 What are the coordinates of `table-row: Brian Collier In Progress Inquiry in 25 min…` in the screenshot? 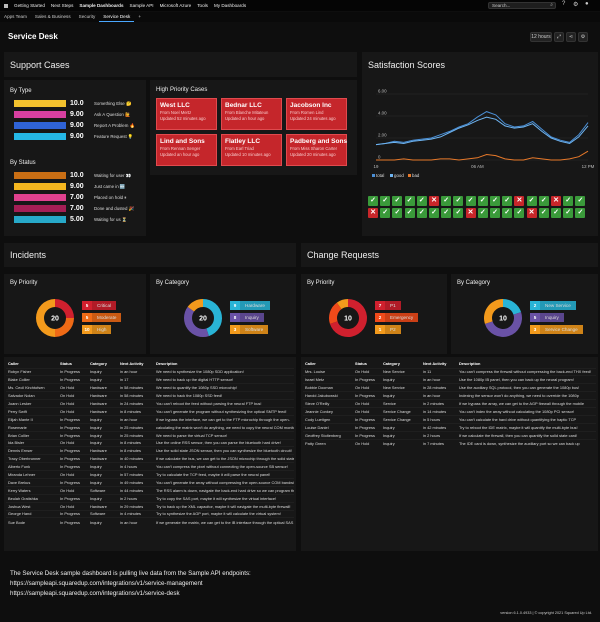 It's located at (150, 435).